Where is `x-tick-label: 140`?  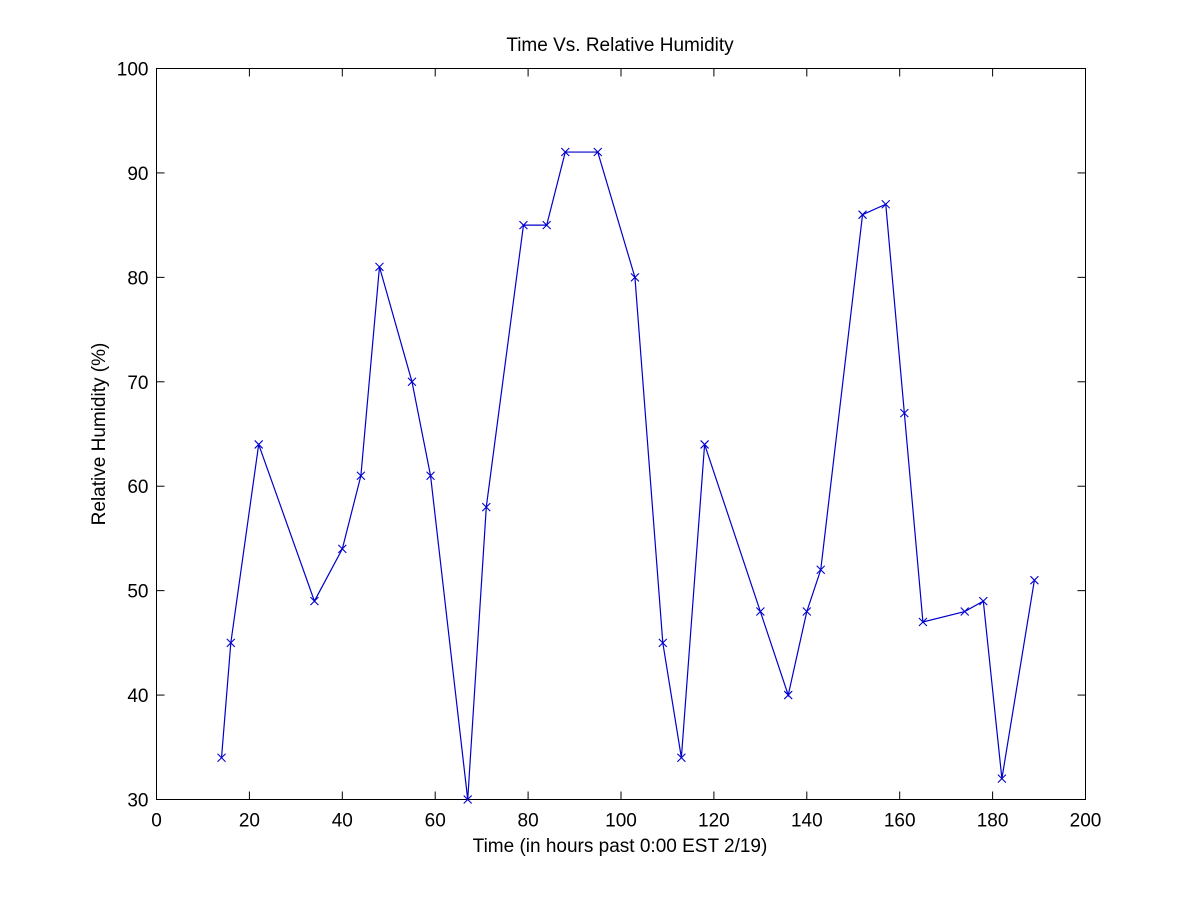
x-tick-label: 140 is located at coordinates (807, 821).